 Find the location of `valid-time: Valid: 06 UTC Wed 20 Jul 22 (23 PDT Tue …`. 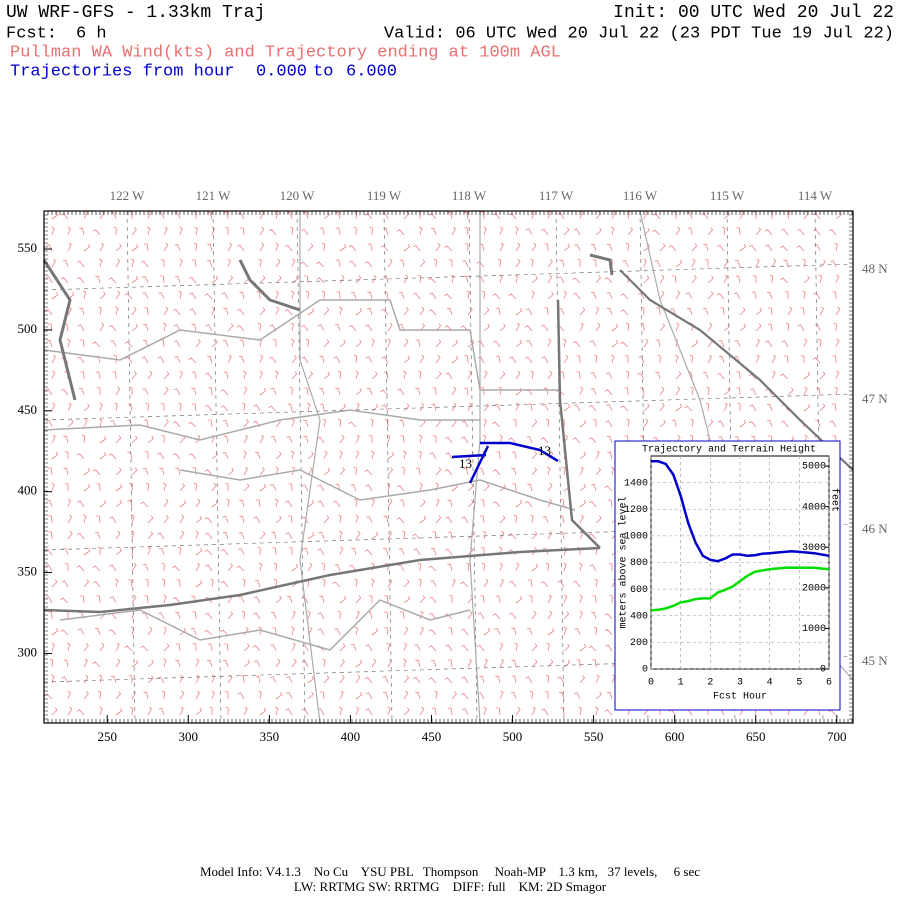

valid-time: Valid: 06 UTC Wed 20 Jul 22 (23 PDT Tue … is located at coordinates (639, 33).